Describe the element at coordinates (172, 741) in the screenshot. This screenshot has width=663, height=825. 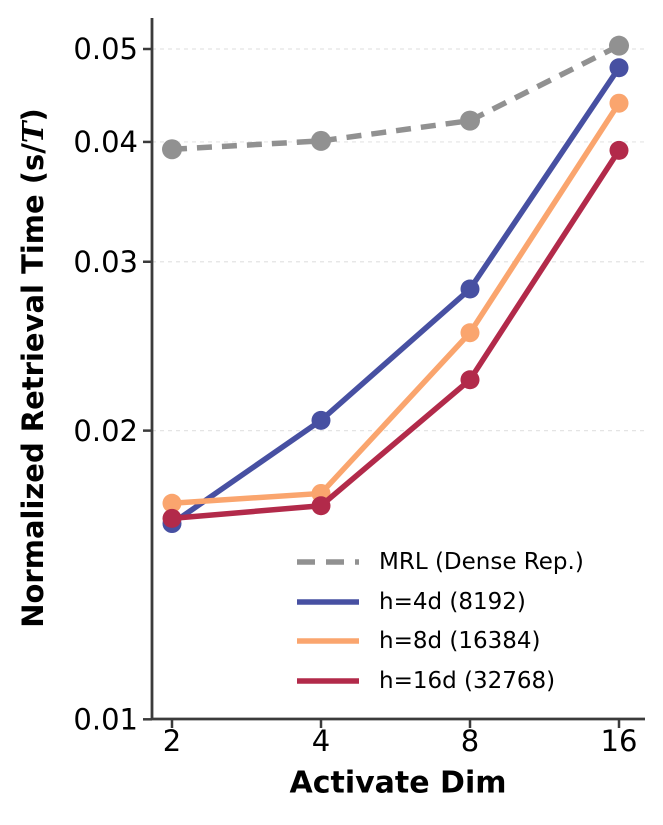
I see `x-tick-label: 2` at that location.